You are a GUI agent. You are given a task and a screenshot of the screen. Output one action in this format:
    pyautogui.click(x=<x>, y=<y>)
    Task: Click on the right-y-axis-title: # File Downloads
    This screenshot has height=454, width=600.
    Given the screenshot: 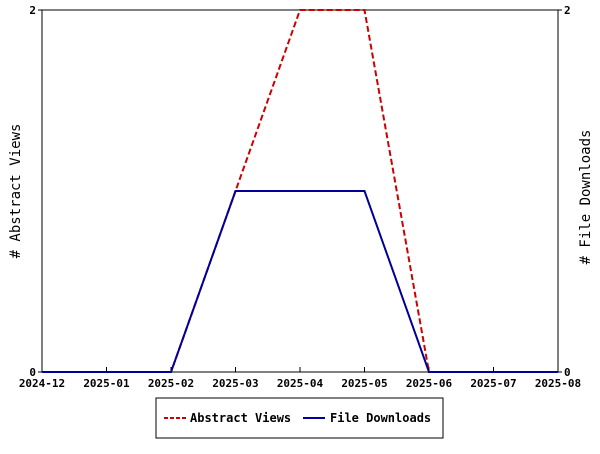 What is the action you would take?
    pyautogui.click(x=586, y=197)
    